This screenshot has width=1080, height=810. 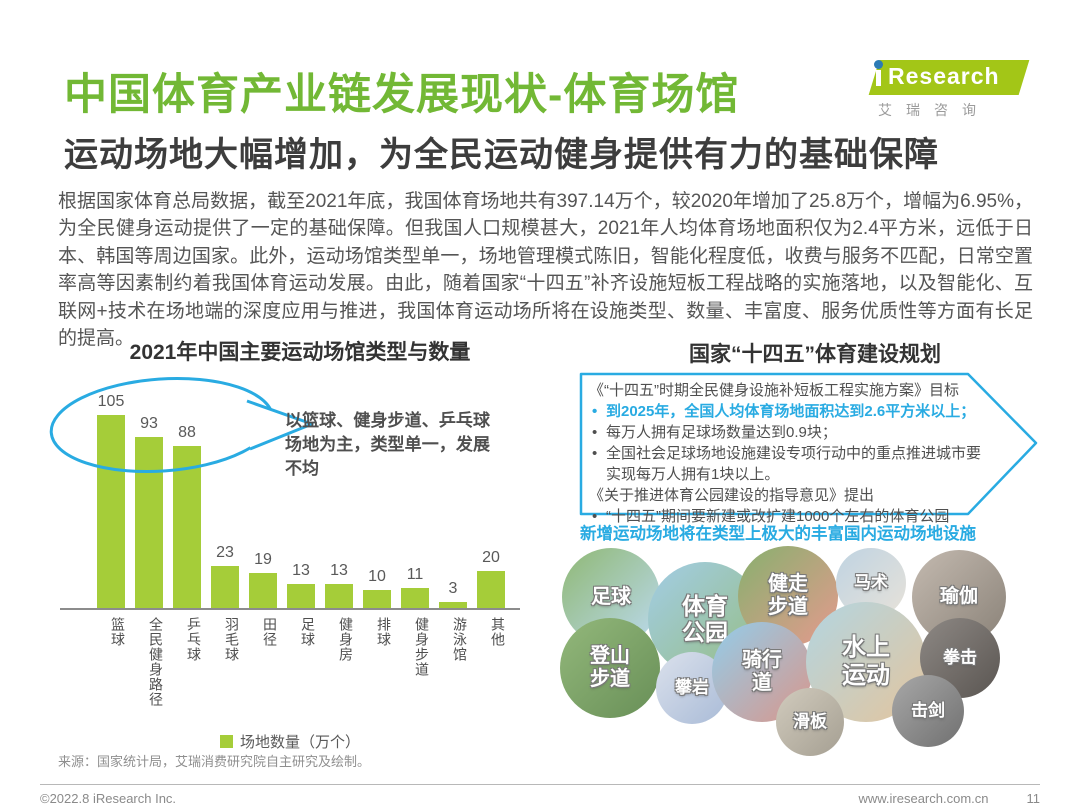 I want to click on x-axis-label: 全民健身路径, so click(x=156, y=662).